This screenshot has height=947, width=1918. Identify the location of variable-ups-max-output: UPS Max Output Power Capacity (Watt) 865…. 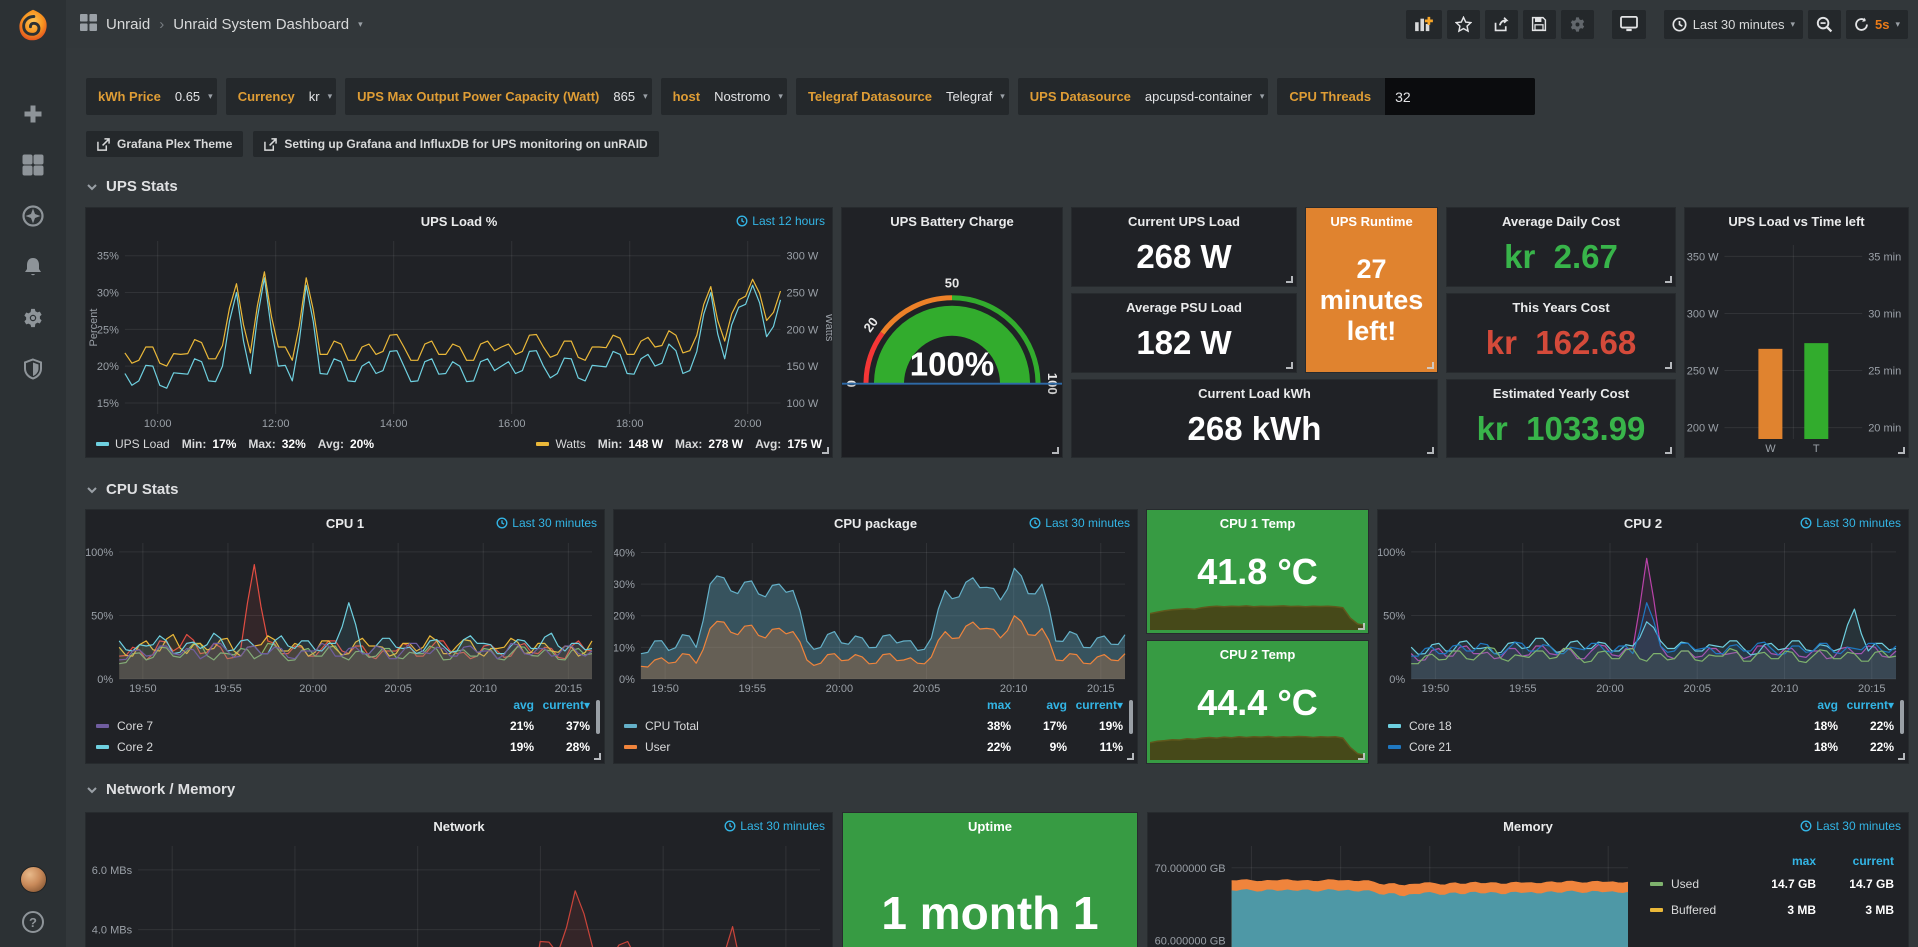
(498, 96).